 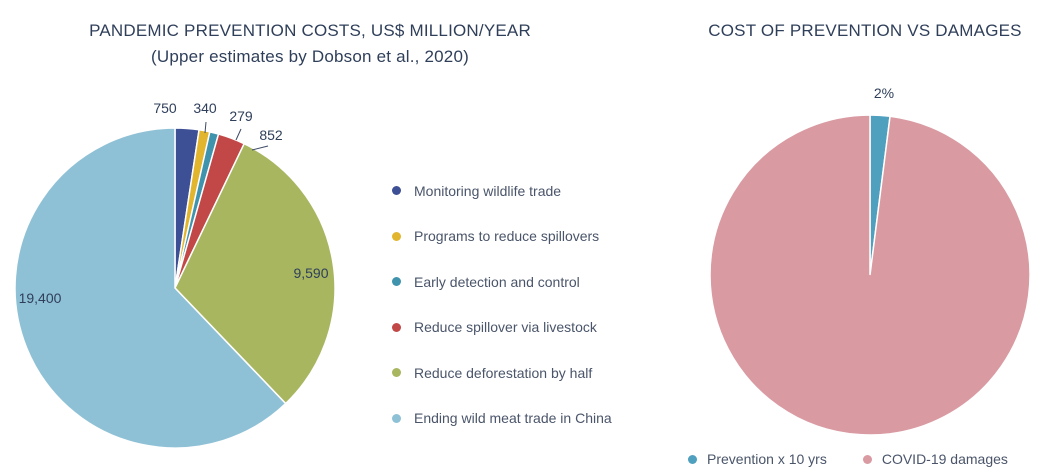 I want to click on chart-subtitle: (Upper estimates by Dobson et al., 2020), so click(x=310, y=56).